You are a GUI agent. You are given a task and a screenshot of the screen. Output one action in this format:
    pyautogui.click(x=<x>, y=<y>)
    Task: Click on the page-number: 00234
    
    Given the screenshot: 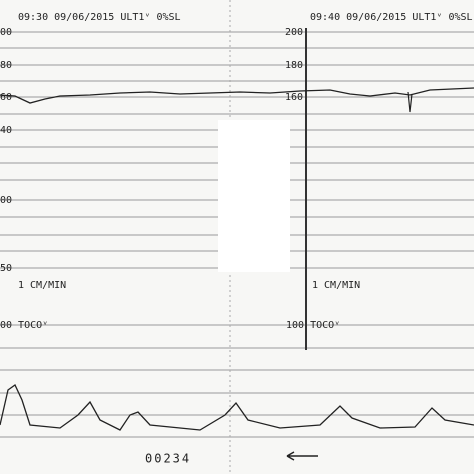 What is the action you would take?
    pyautogui.click(x=168, y=459)
    